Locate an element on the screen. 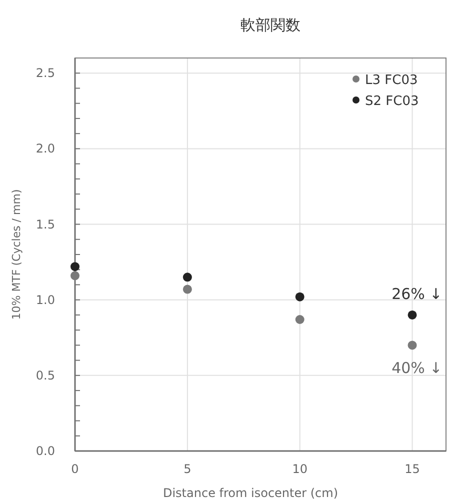  x-tick-label: 0 is located at coordinates (75, 469).